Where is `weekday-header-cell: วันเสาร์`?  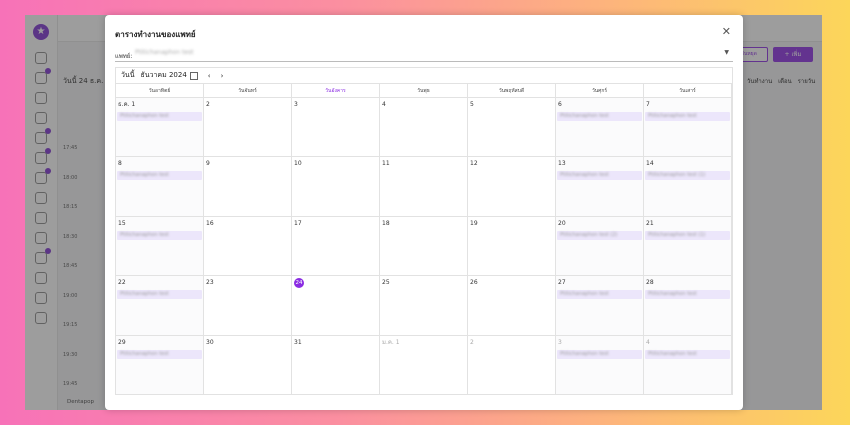
weekday-header-cell: วันเสาร์ is located at coordinates (688, 91).